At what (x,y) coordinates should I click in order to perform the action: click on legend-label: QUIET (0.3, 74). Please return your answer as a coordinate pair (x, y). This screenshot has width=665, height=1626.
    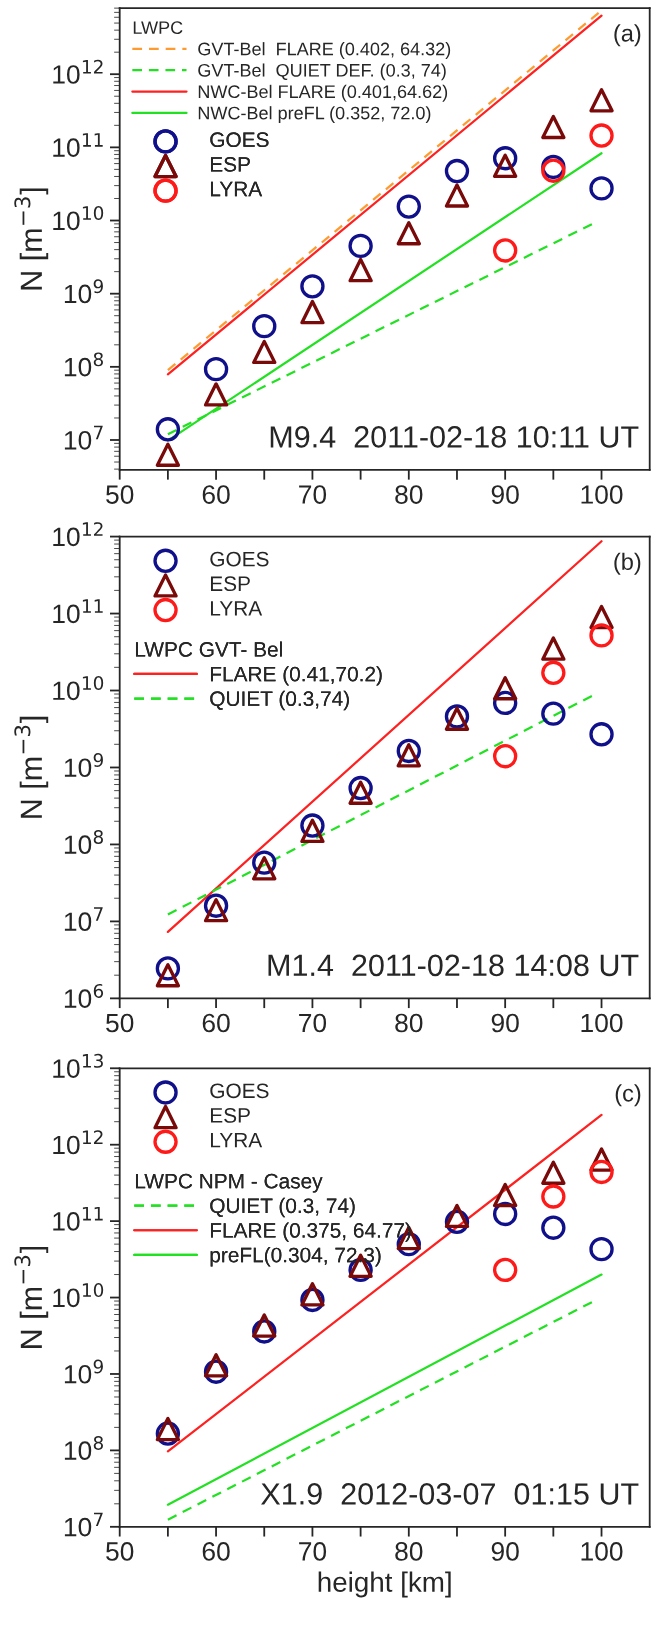
    Looking at the image, I should click on (282, 1207).